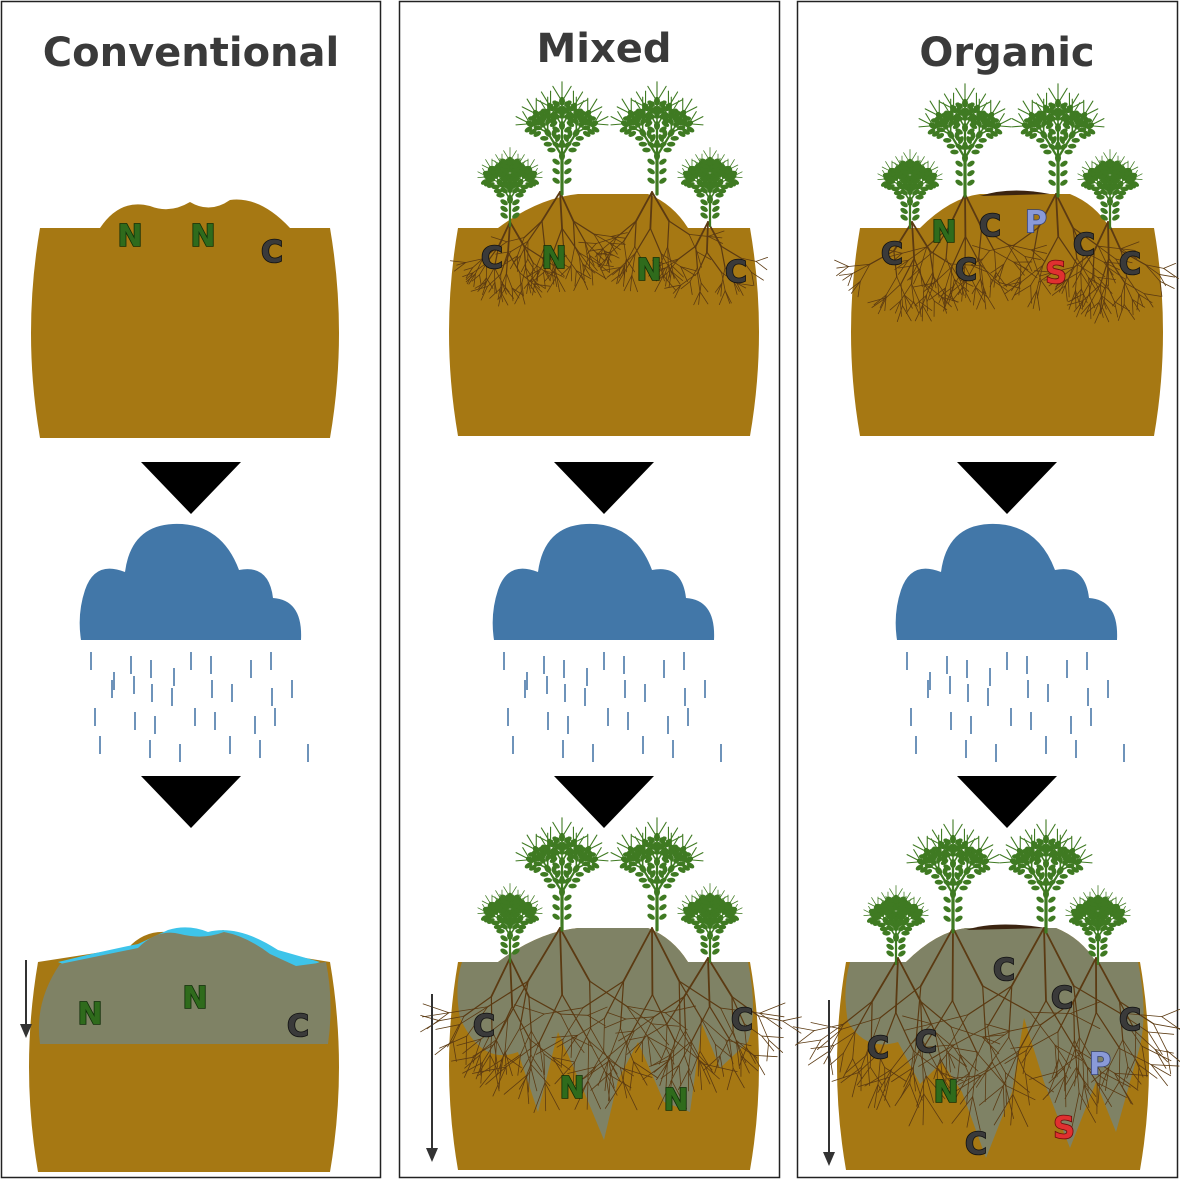 Image resolution: width=1180 pixels, height=1180 pixels. Describe the element at coordinates (1082, 1034) in the screenshot. I see `plant-roots` at that location.